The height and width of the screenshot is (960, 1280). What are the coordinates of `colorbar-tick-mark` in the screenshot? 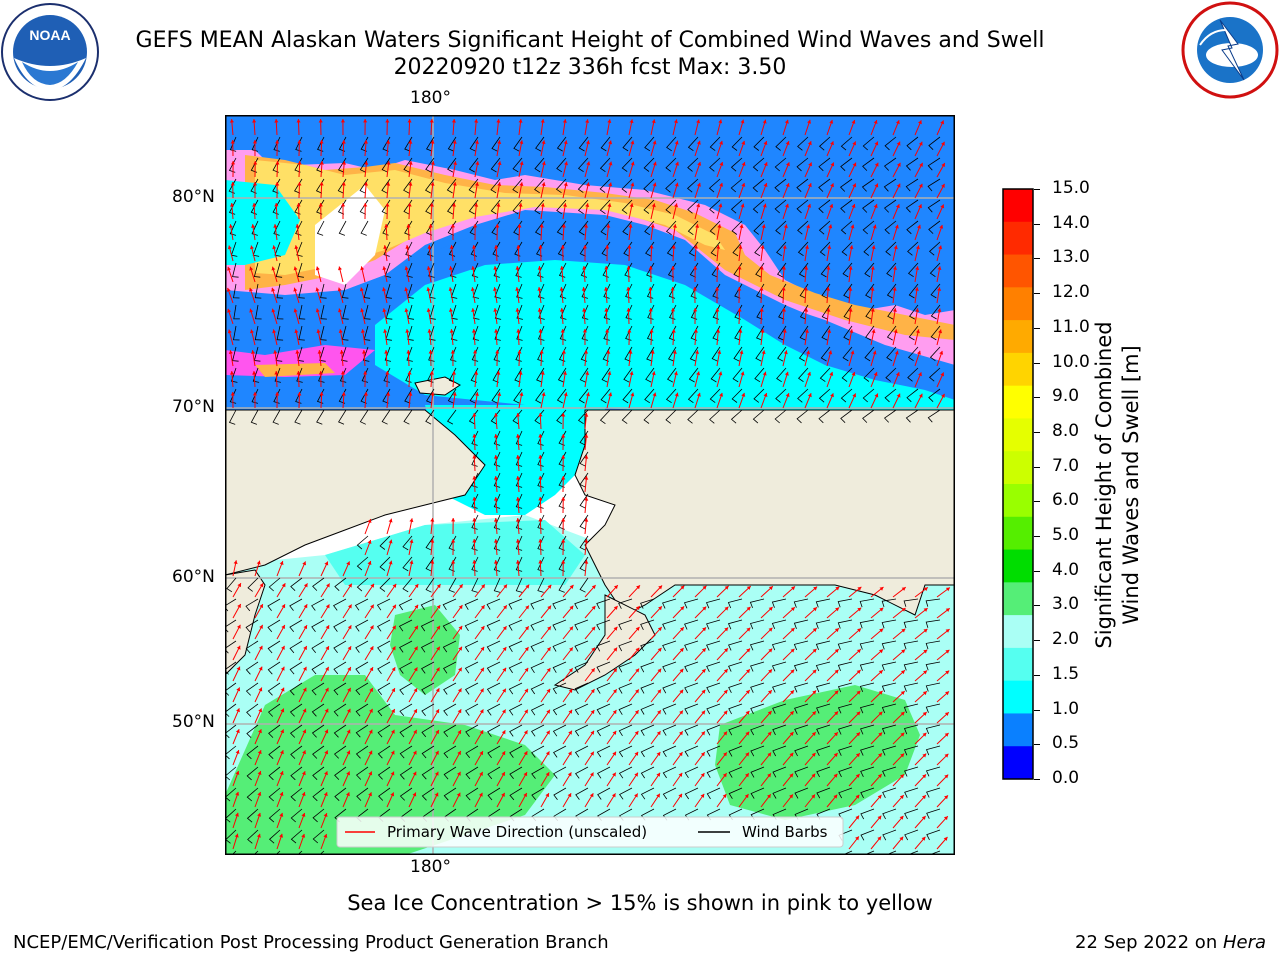 It's located at (1037, 398).